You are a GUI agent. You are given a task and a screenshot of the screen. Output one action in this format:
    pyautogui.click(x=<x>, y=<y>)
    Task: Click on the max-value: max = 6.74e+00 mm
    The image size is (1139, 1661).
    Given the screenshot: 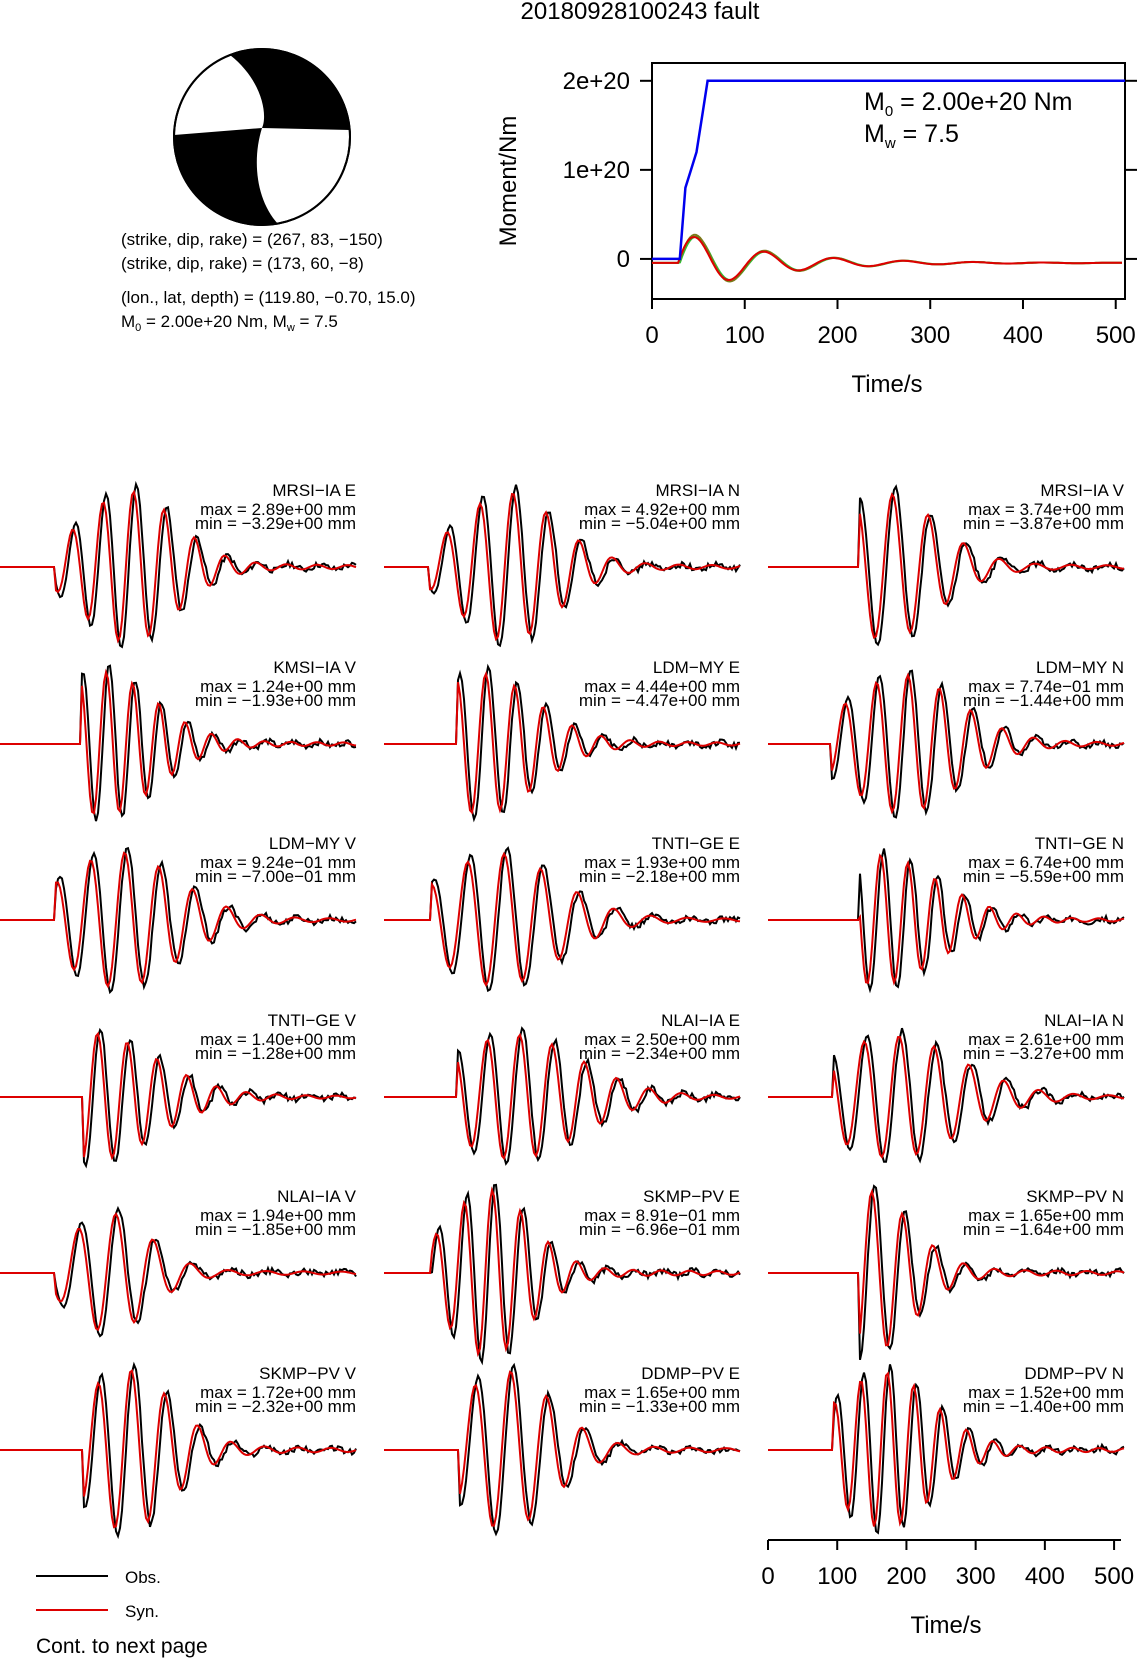 What is the action you would take?
    pyautogui.click(x=1046, y=862)
    